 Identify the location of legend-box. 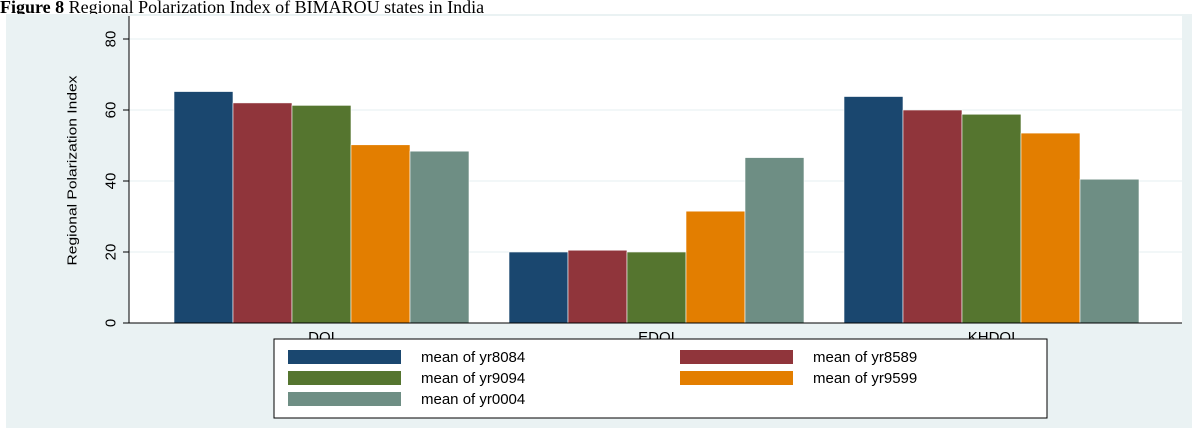
(660, 378).